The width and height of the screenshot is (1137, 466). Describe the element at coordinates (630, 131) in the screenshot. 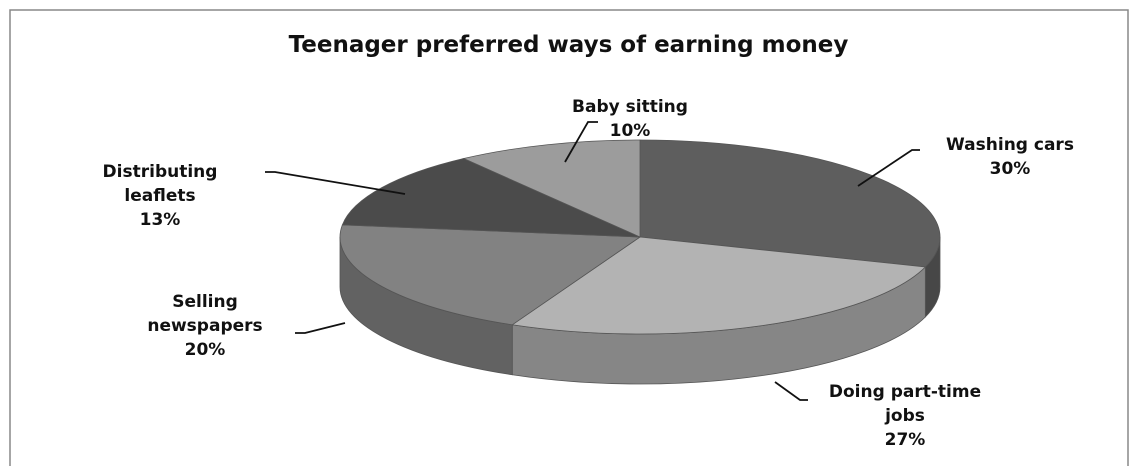

I see `value-label: 10%` at that location.